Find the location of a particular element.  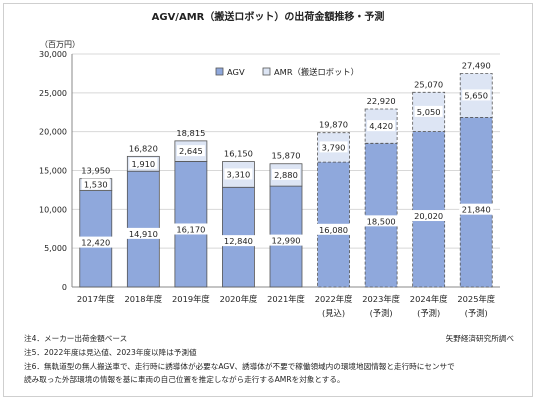

data-label-amr: 3,310 is located at coordinates (239, 174).